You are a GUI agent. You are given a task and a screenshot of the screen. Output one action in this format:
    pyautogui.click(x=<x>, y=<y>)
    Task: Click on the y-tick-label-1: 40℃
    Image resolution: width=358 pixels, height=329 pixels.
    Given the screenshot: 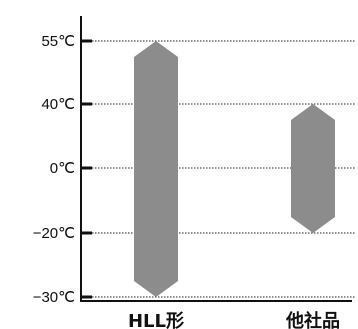 What is the action you would take?
    pyautogui.click(x=58, y=104)
    